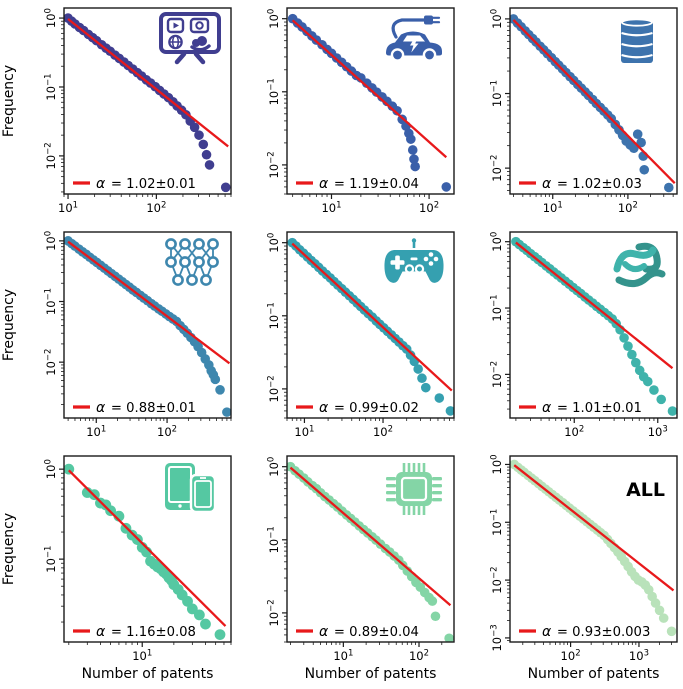  I want to click on phone-screen, so click(203, 494).